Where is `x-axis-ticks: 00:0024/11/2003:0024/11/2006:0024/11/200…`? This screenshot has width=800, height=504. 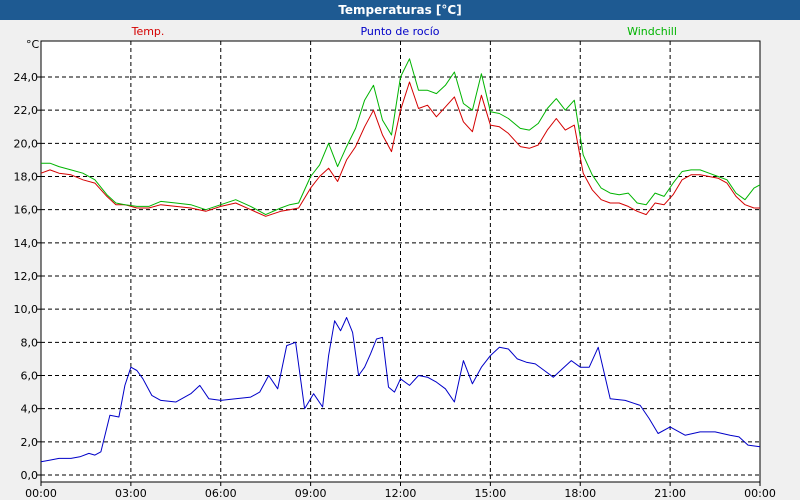 x-axis-ticks: 00:0024/11/2003:0024/11/2006:0024/11/200… is located at coordinates (400, 493).